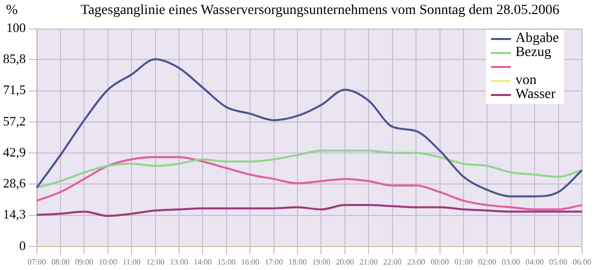  I want to click on chart-title: Tagesganglinie eines Wasserversorgungsunternehmens vom Sonntag dem 28.05.2006, so click(320, 11).